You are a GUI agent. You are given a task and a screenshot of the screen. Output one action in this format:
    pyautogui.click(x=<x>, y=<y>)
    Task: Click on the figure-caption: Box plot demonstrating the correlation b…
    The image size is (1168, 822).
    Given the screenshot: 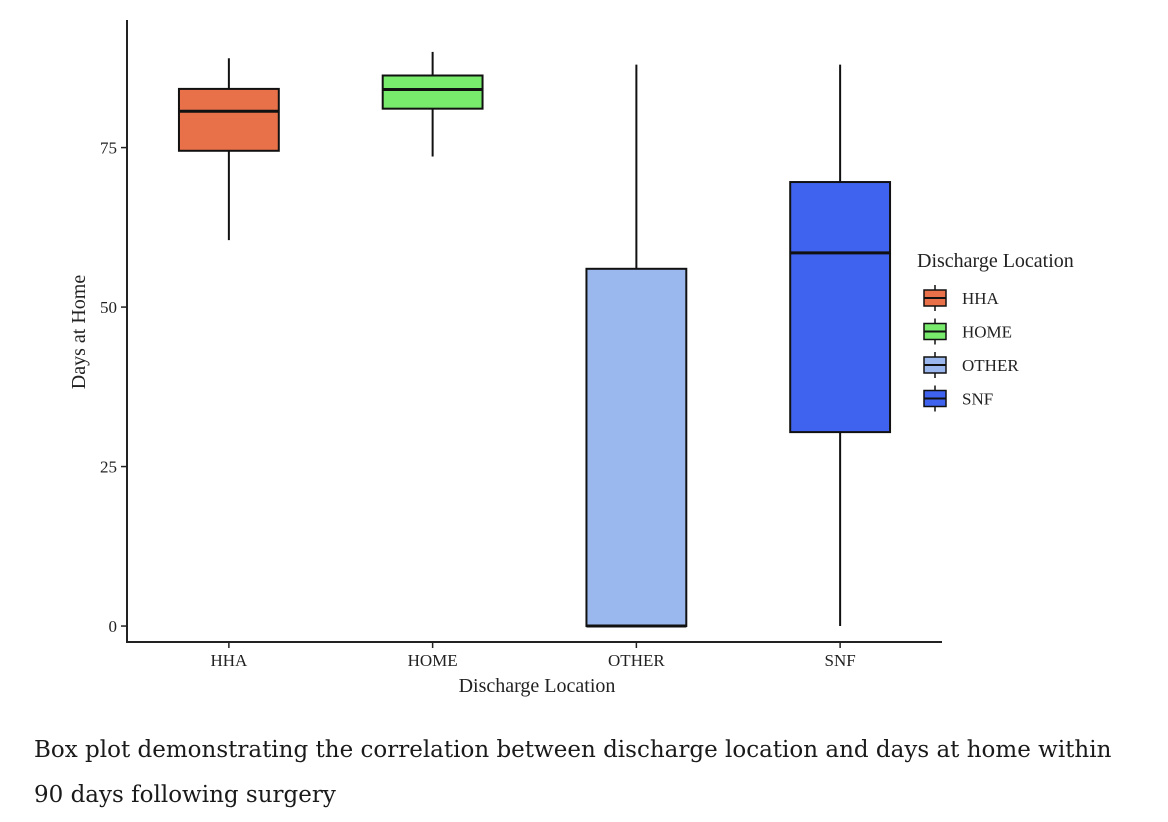 What is the action you would take?
    pyautogui.click(x=573, y=772)
    